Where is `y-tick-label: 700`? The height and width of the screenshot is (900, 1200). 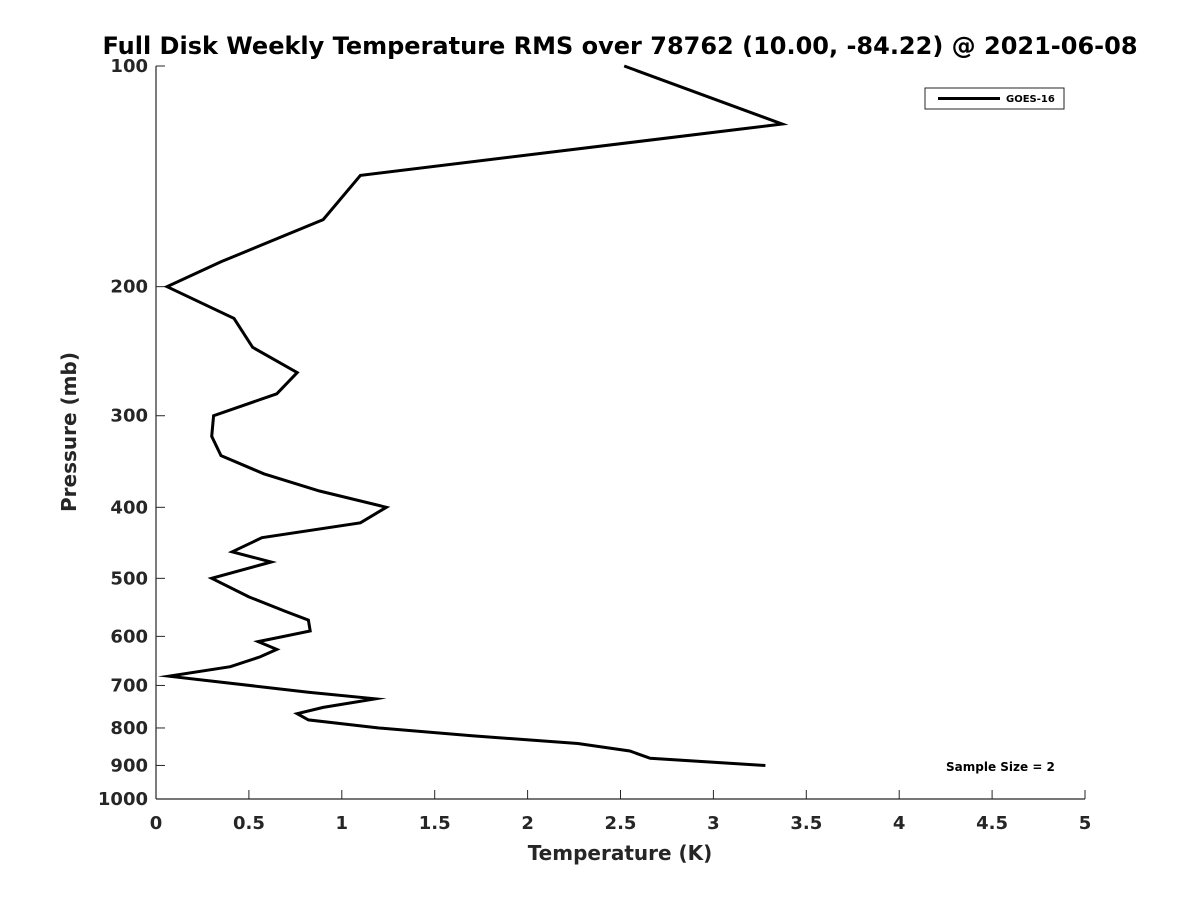
y-tick-label: 700 is located at coordinates (129, 685).